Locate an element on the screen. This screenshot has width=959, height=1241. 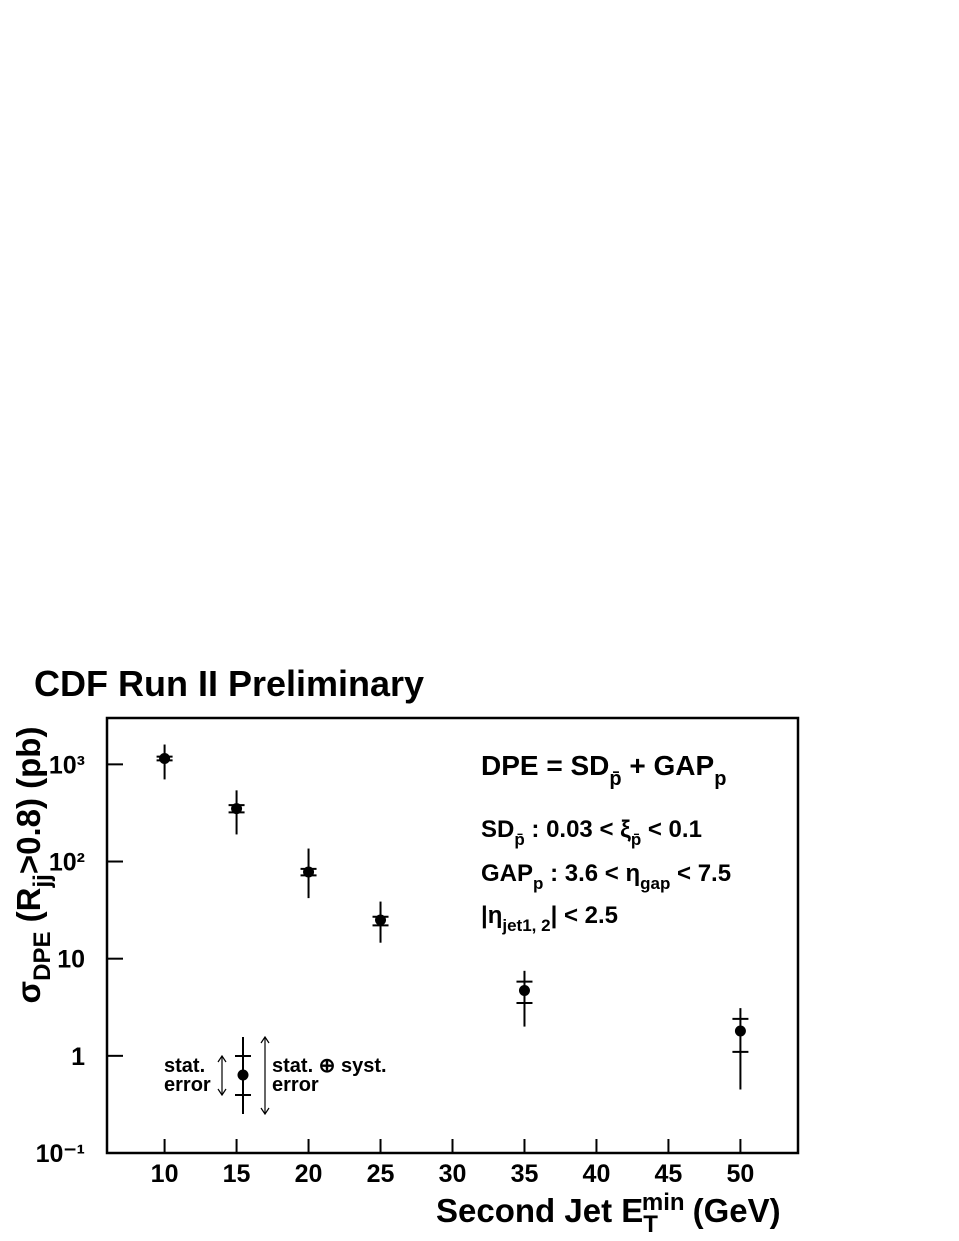
annotation-part: GAP is located at coordinates (507, 873).